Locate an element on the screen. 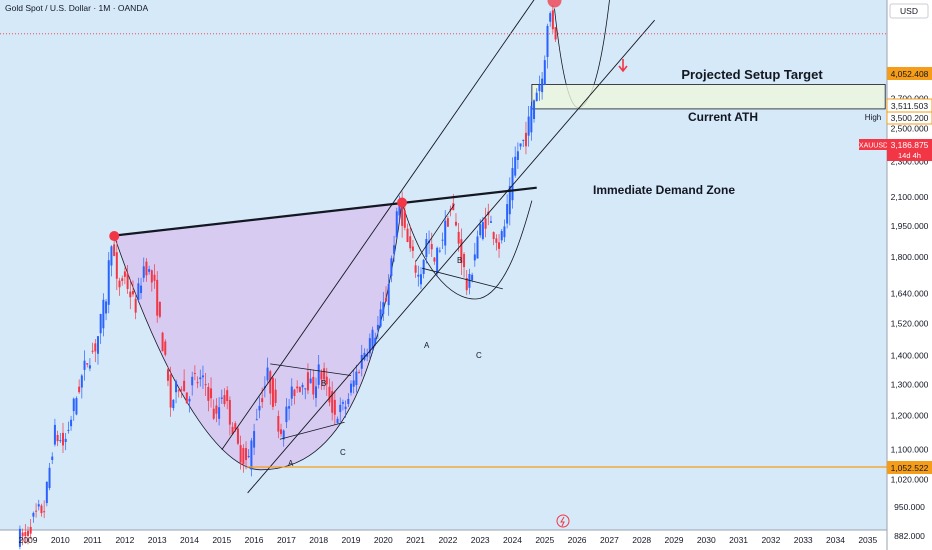 The height and width of the screenshot is (550, 932). time-tick-label: 2013 is located at coordinates (157, 540).